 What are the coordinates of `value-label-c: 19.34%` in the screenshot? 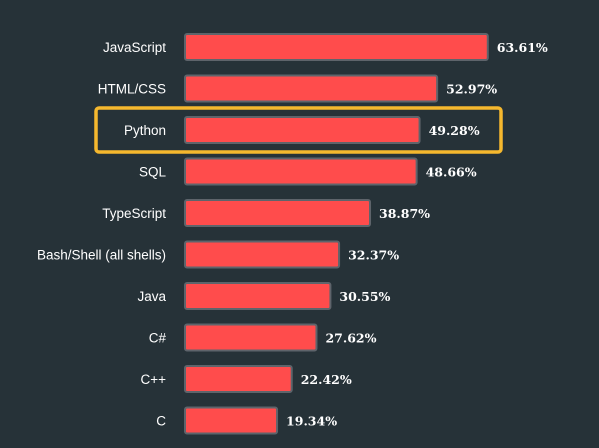 It's located at (311, 421).